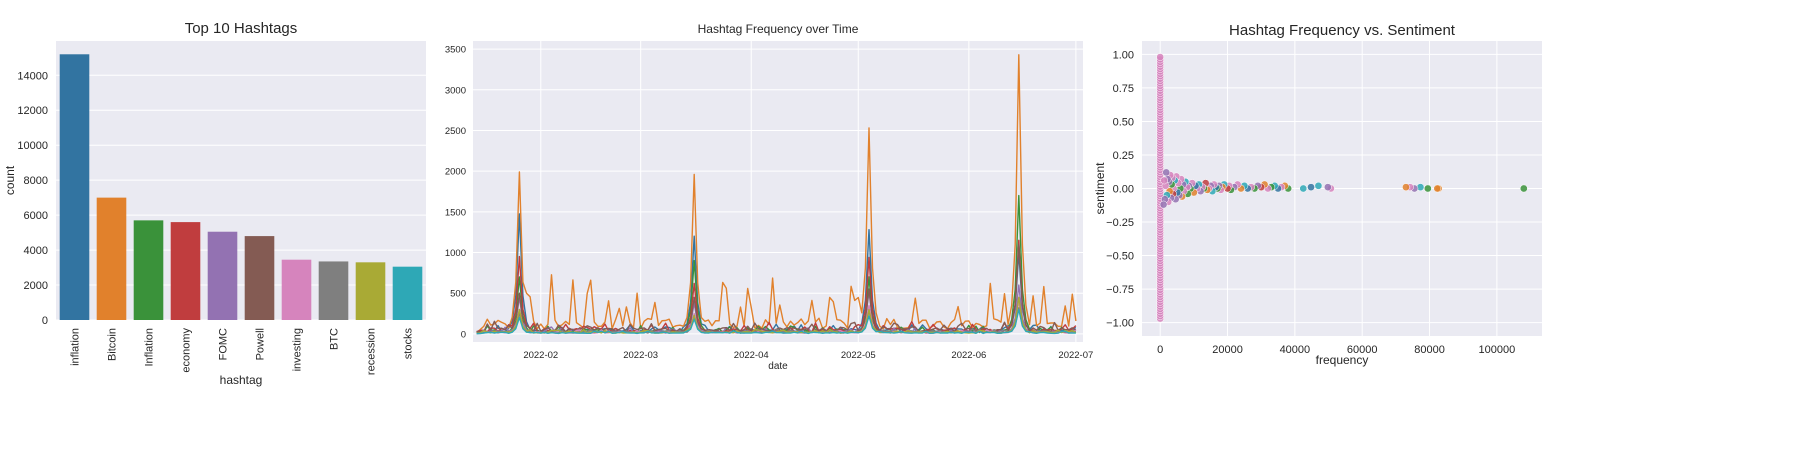 The width and height of the screenshot is (1798, 460). What do you see at coordinates (32, 198) in the screenshot?
I see `bar-chart-y-ticks: 0 2000 4000 6000 8000 10000 12000 14000` at bounding box center [32, 198].